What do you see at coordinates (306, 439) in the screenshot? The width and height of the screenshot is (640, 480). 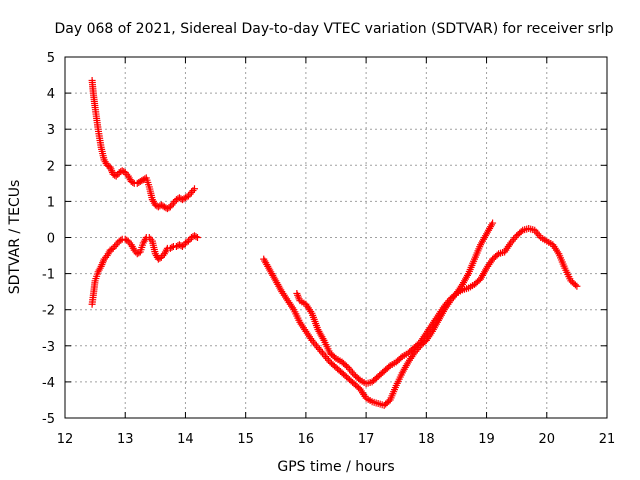 I see `x-tick-label: 16` at bounding box center [306, 439].